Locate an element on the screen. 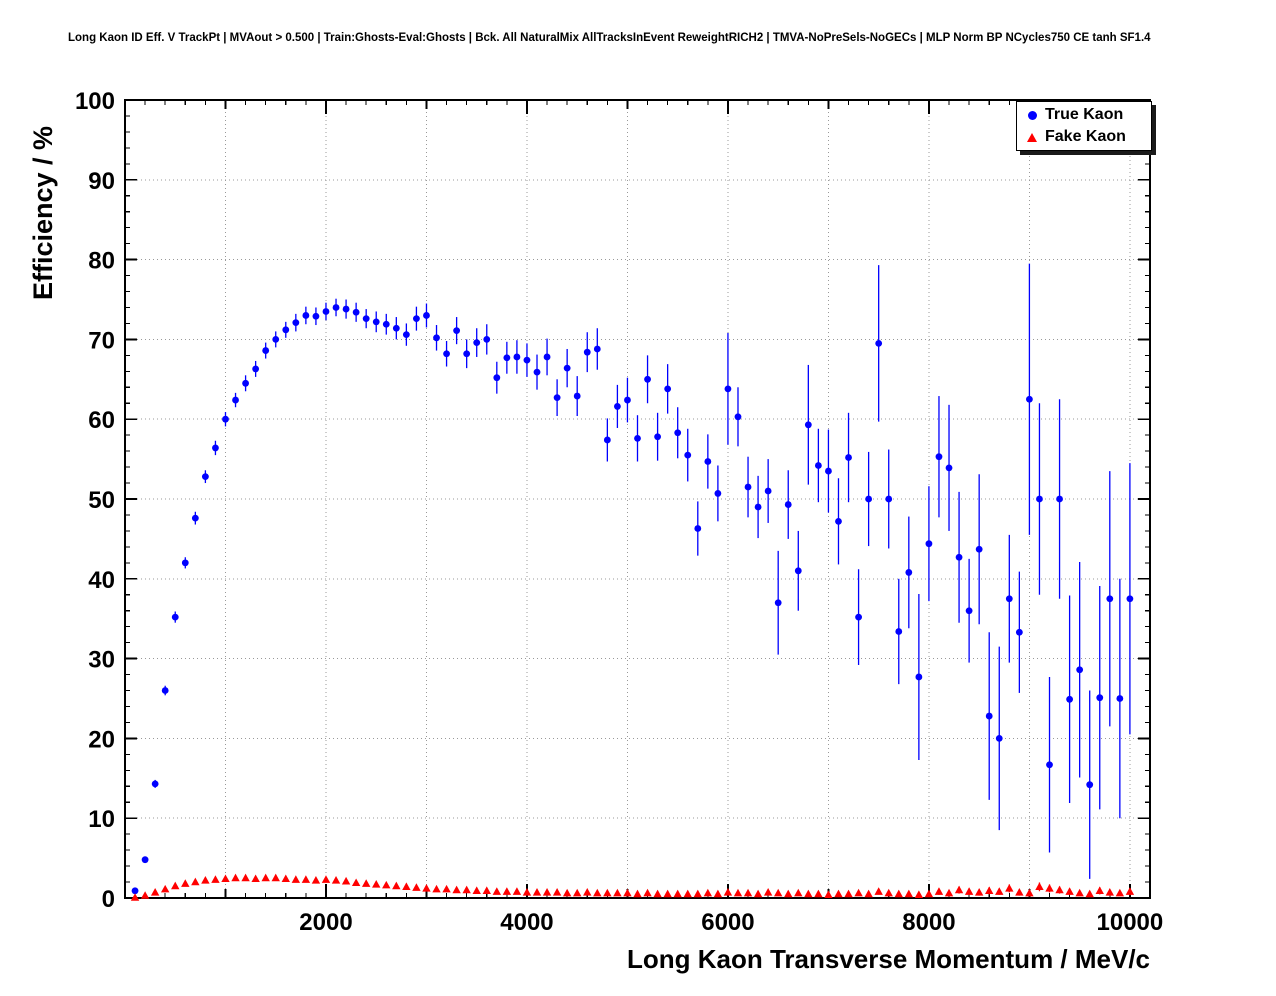 This screenshot has width=1276, height=996. x-tick-label: 2000 is located at coordinates (325, 922).